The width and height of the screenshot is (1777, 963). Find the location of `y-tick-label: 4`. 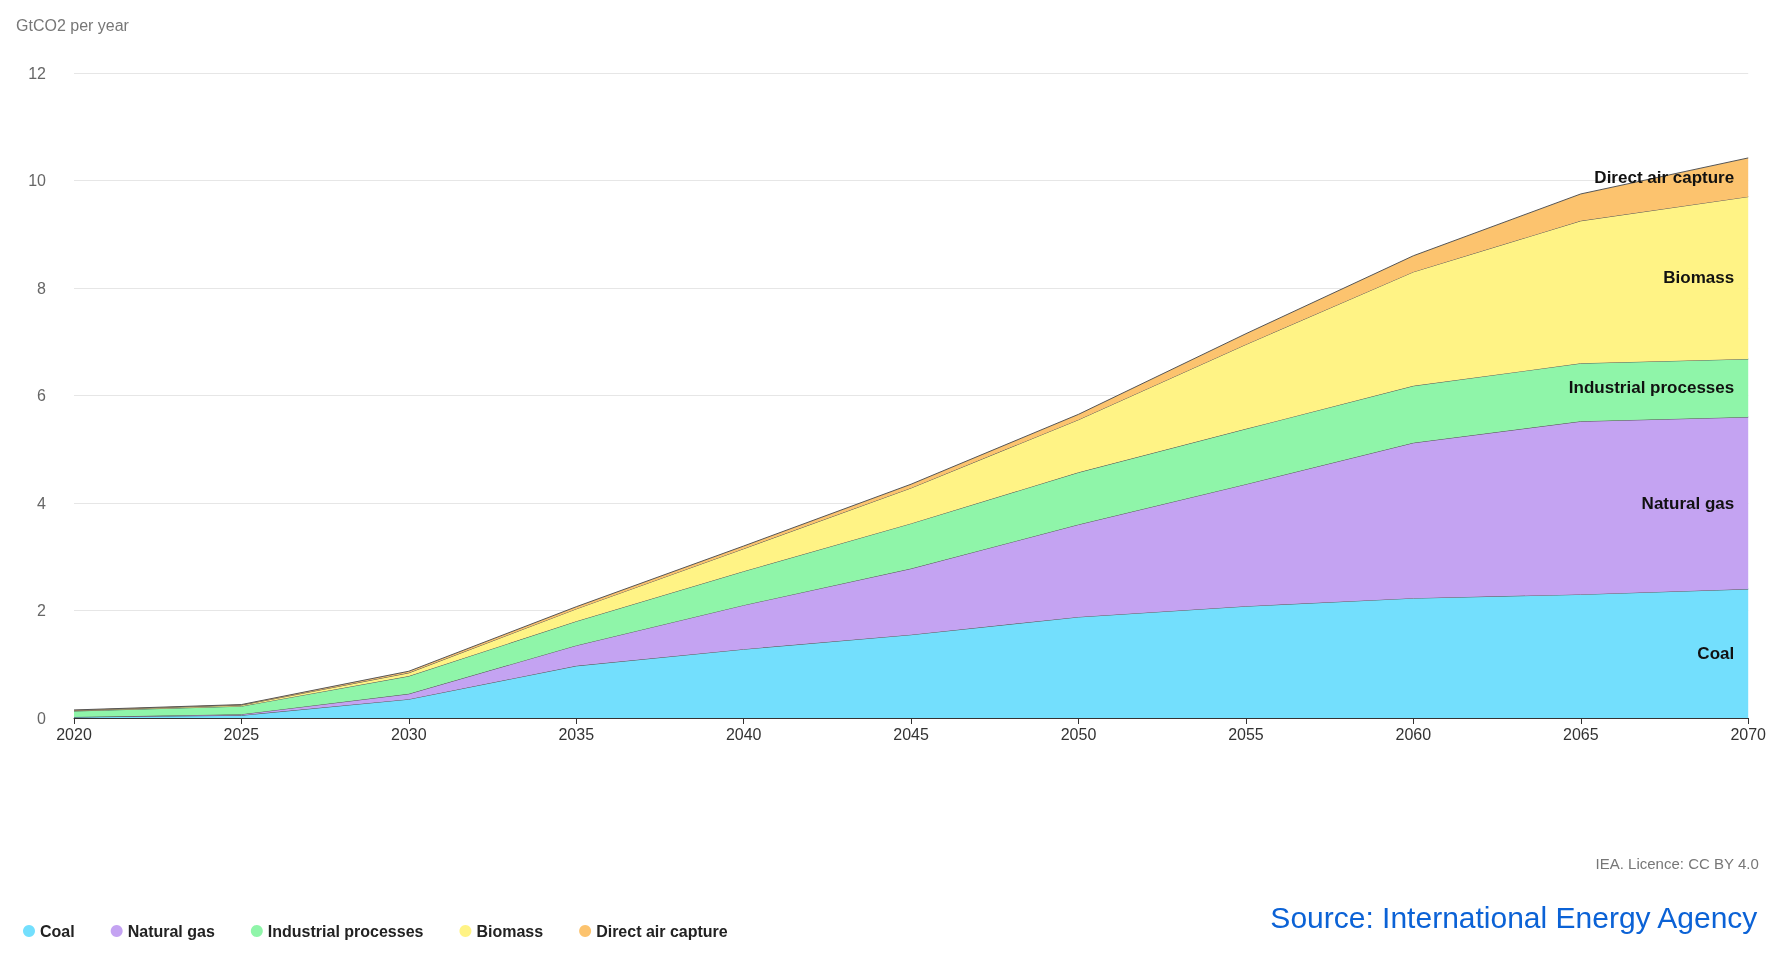

y-tick-label: 4 is located at coordinates (42, 503).